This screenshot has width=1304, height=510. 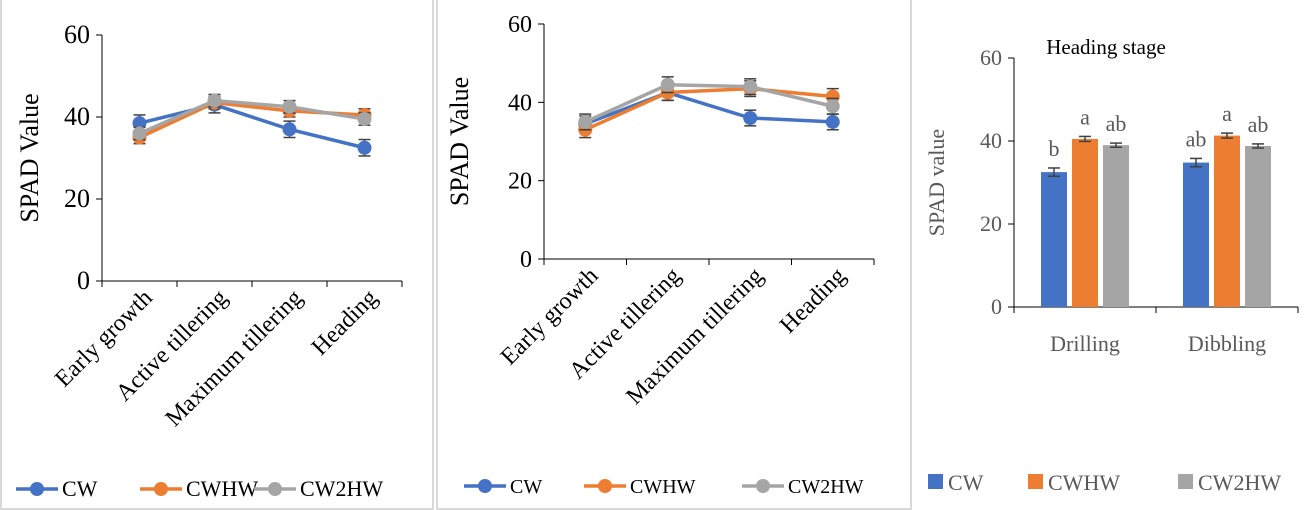 What do you see at coordinates (935, 481) in the screenshot?
I see `legend-swatch-cw` at bounding box center [935, 481].